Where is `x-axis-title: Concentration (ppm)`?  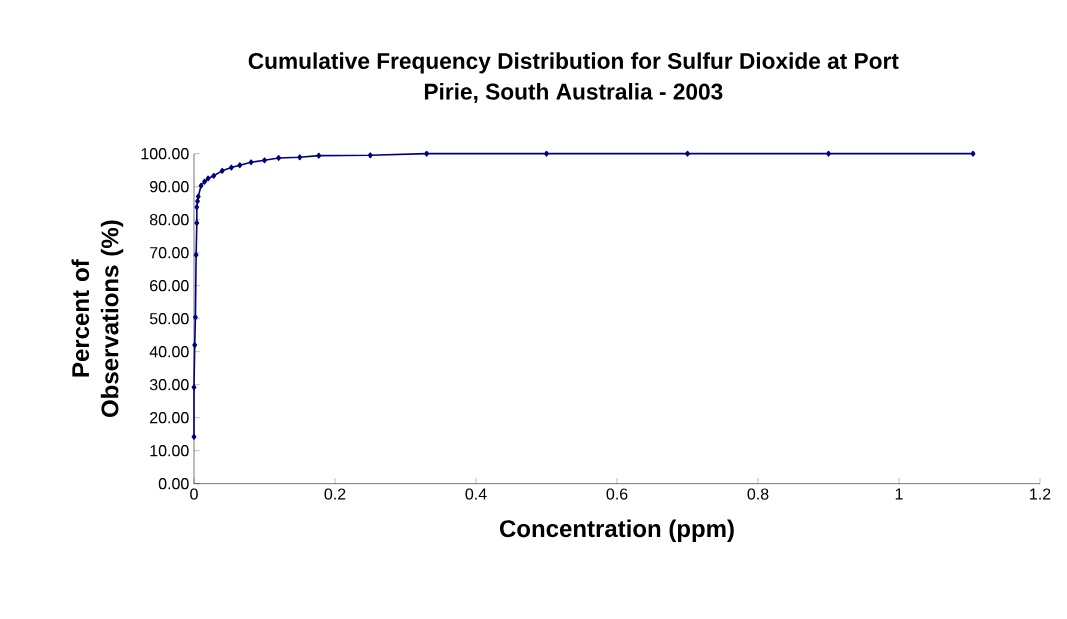 x-axis-title: Concentration (ppm) is located at coordinates (617, 530).